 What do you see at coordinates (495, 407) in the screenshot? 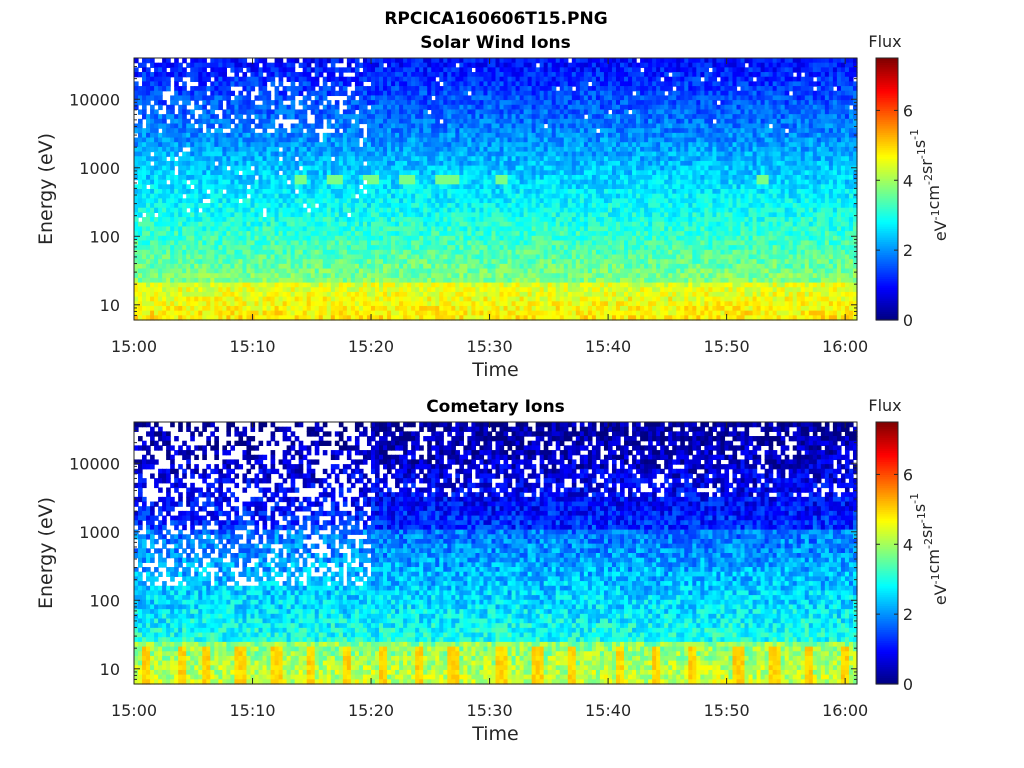
I see `panel-title: Cometary Ions` at bounding box center [495, 407].